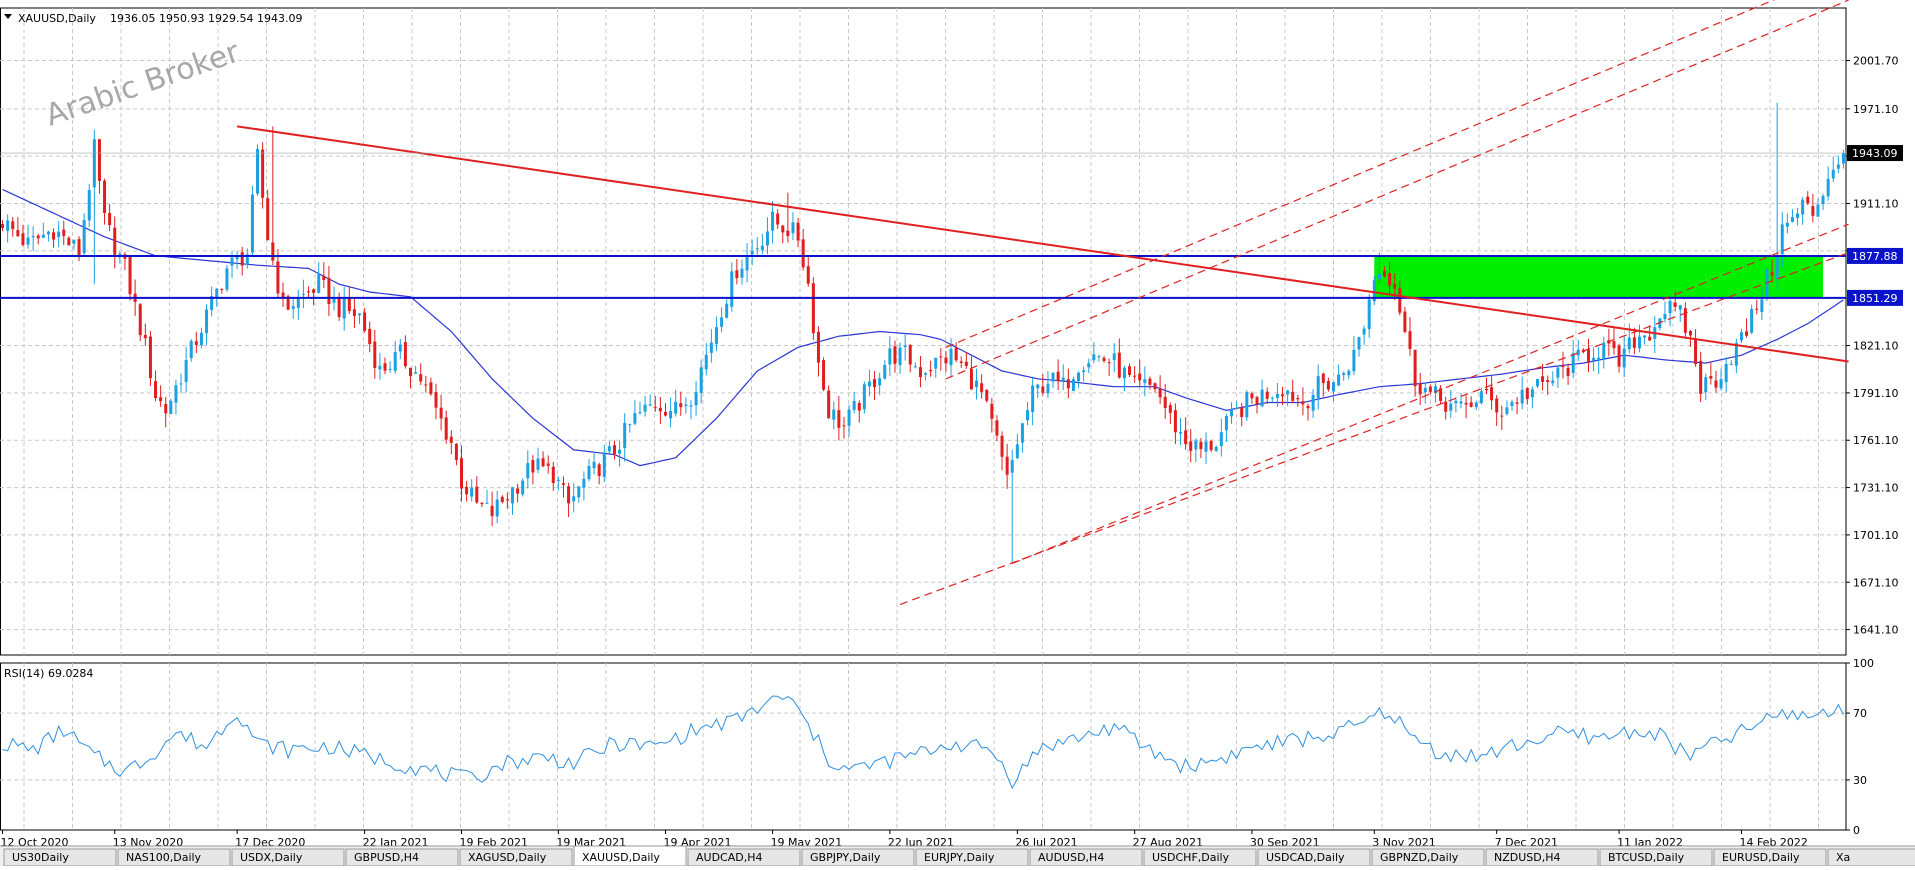  What do you see at coordinates (1875, 297) in the screenshot?
I see `level-price-label-box` at bounding box center [1875, 297].